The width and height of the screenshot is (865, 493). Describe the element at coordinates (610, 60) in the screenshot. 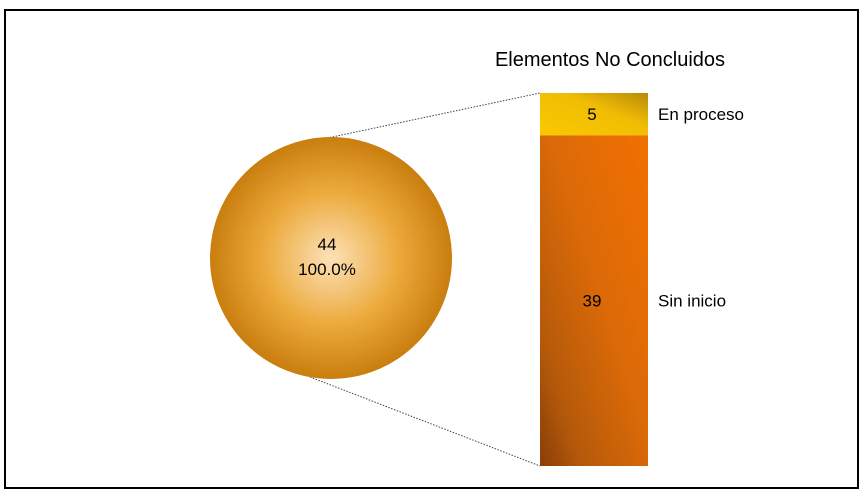

I see `chart-title: Elementos No Concluidos` at that location.